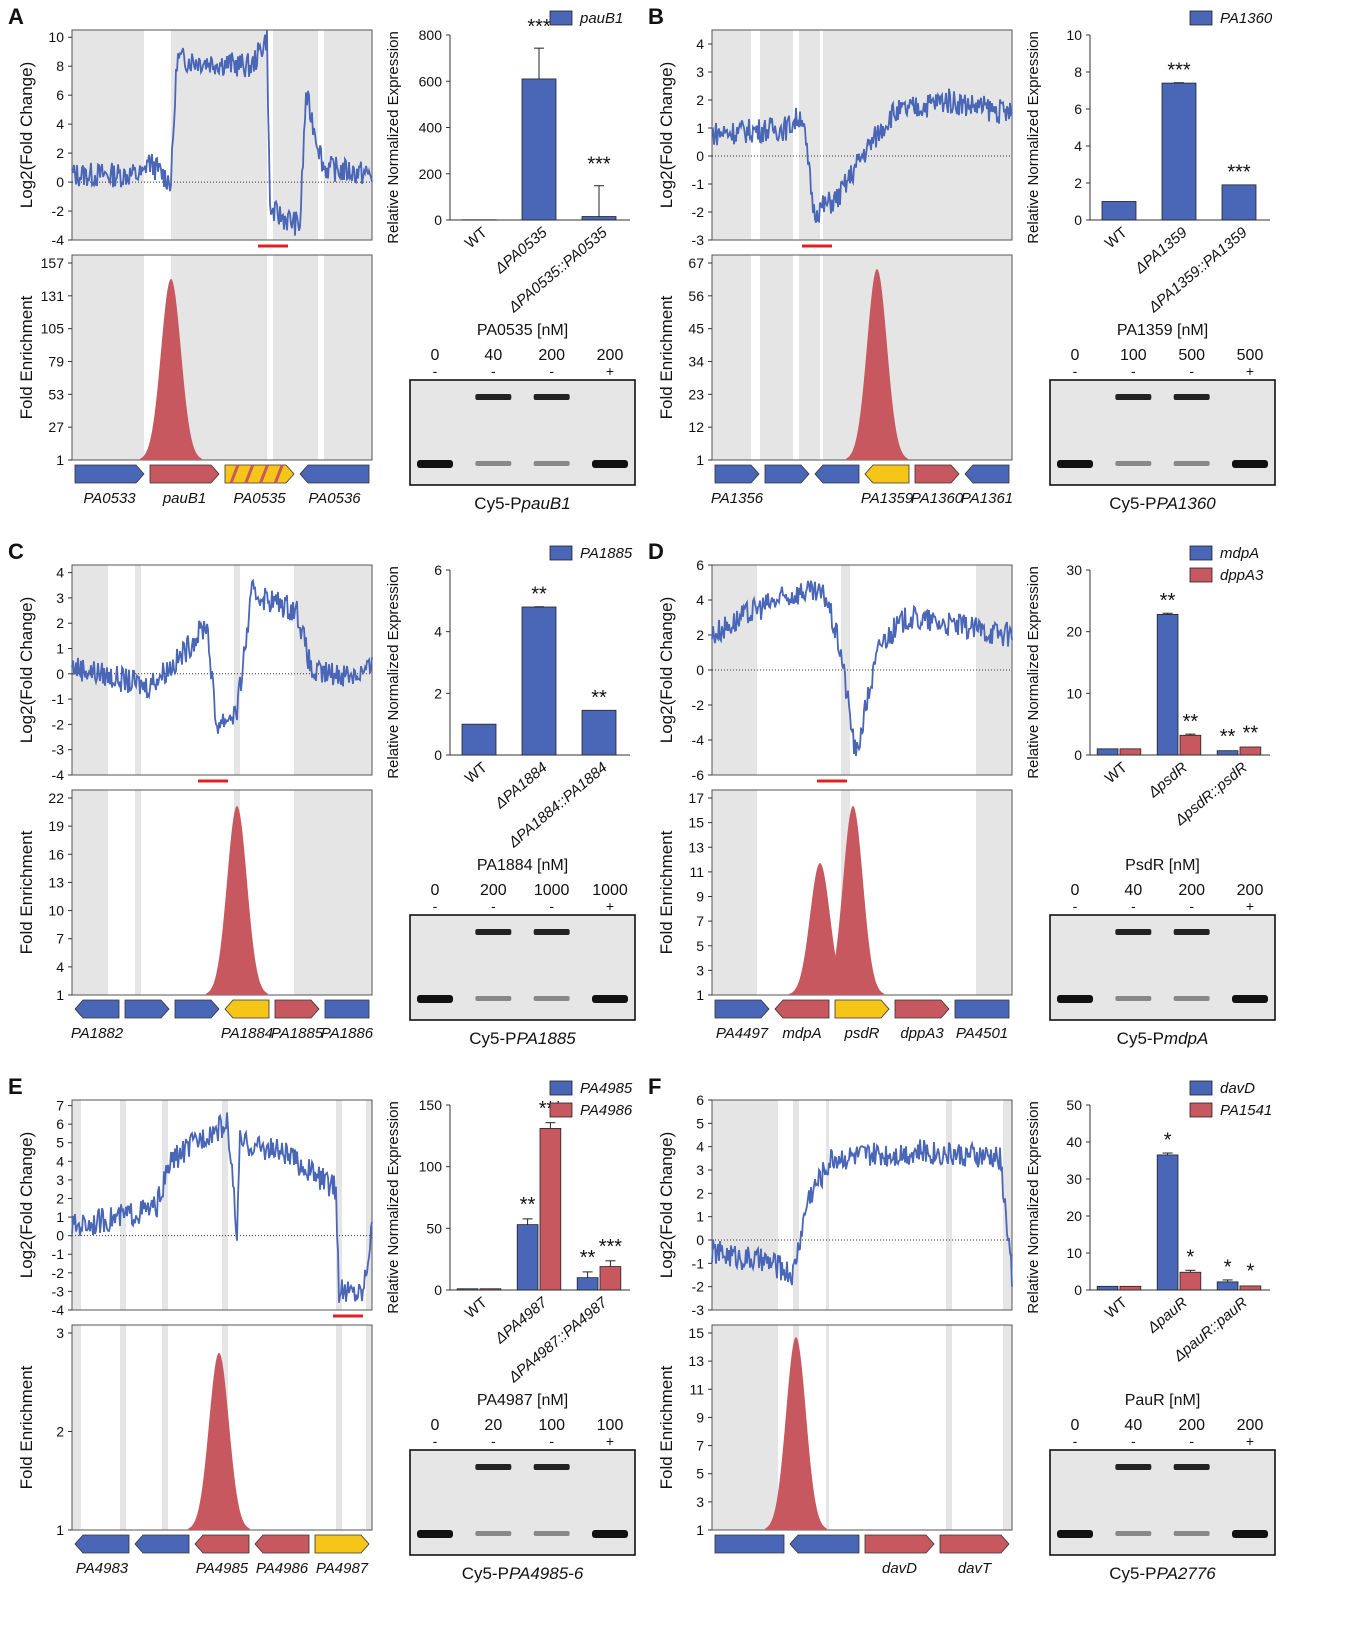 Image resolution: width=1358 pixels, height=1649 pixels. I want to click on gel-concentration: 100, so click(551, 1425).